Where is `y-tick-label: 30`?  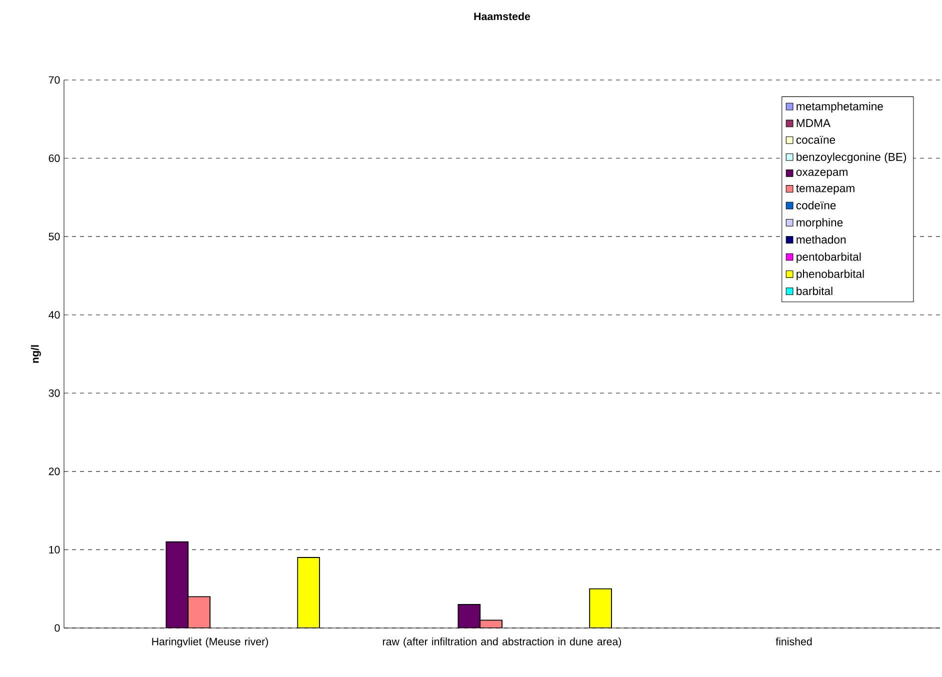
y-tick-label: 30 is located at coordinates (54, 393).